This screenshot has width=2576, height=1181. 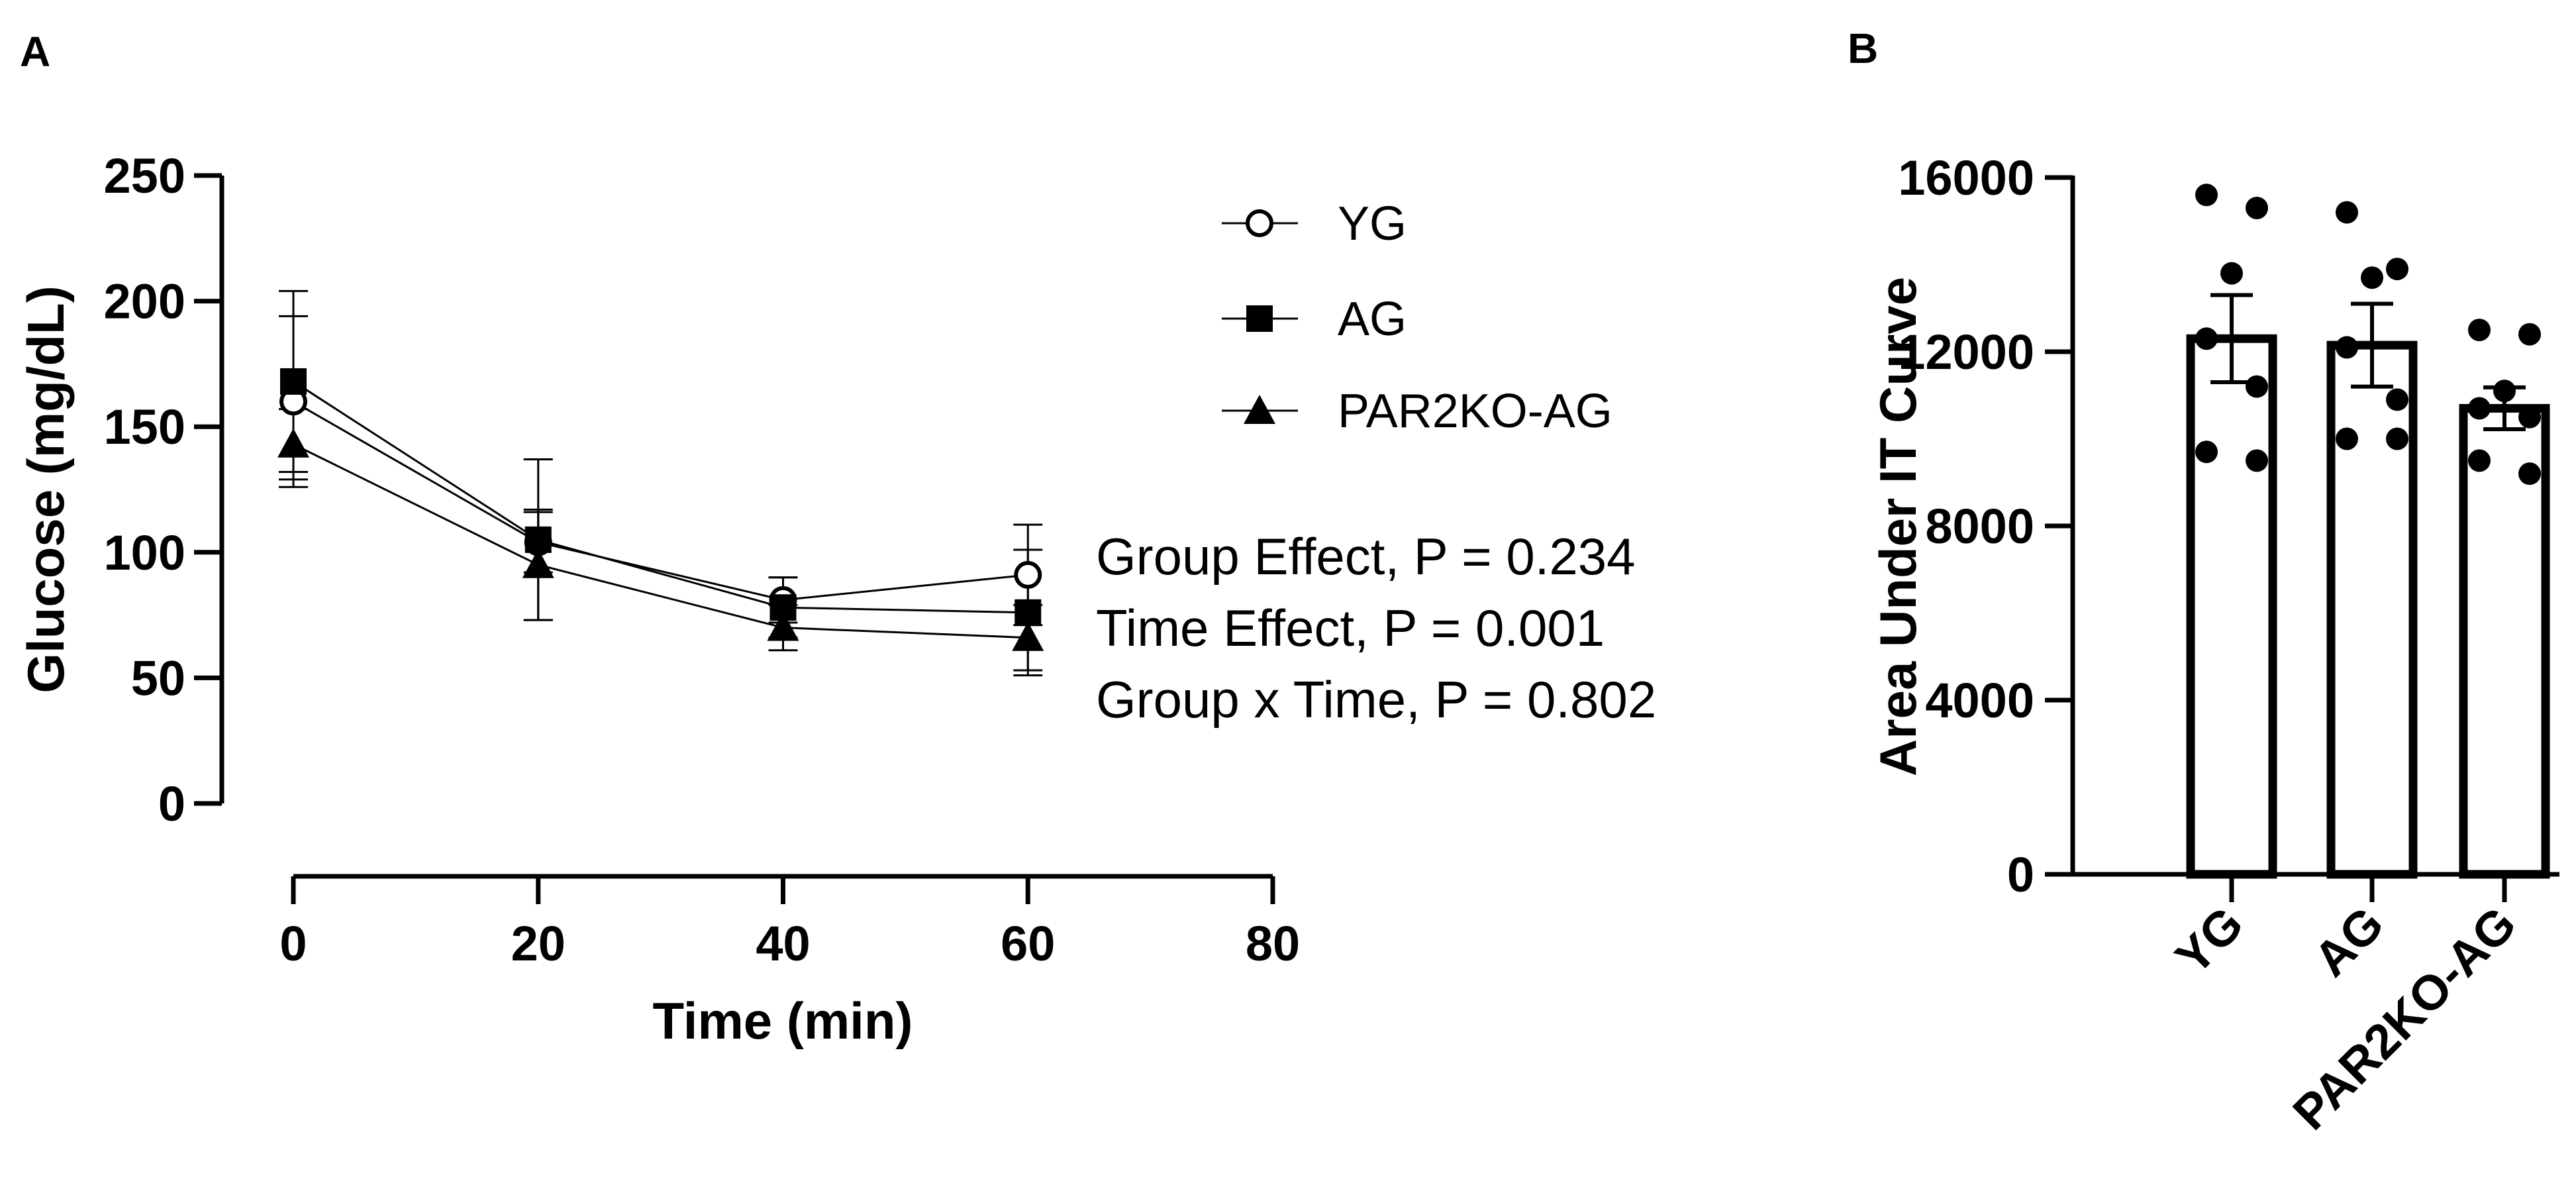 What do you see at coordinates (1417, 317) in the screenshot?
I see `legend: YG AG PAR2KO-AG` at bounding box center [1417, 317].